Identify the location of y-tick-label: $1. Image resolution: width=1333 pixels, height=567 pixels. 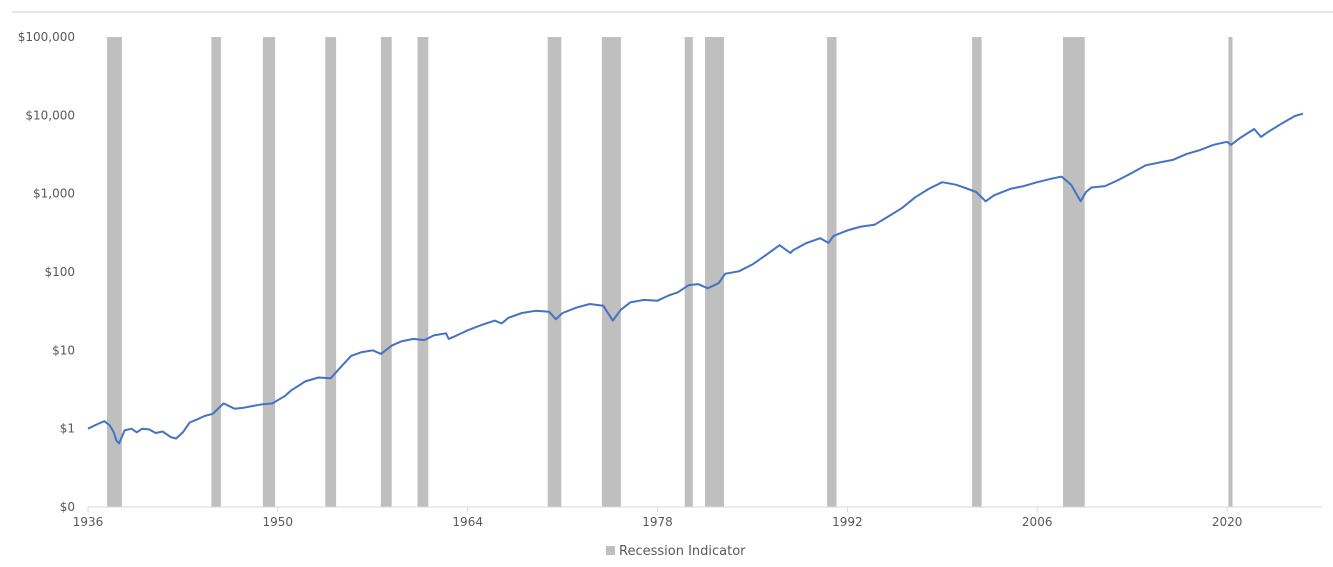
(67, 429).